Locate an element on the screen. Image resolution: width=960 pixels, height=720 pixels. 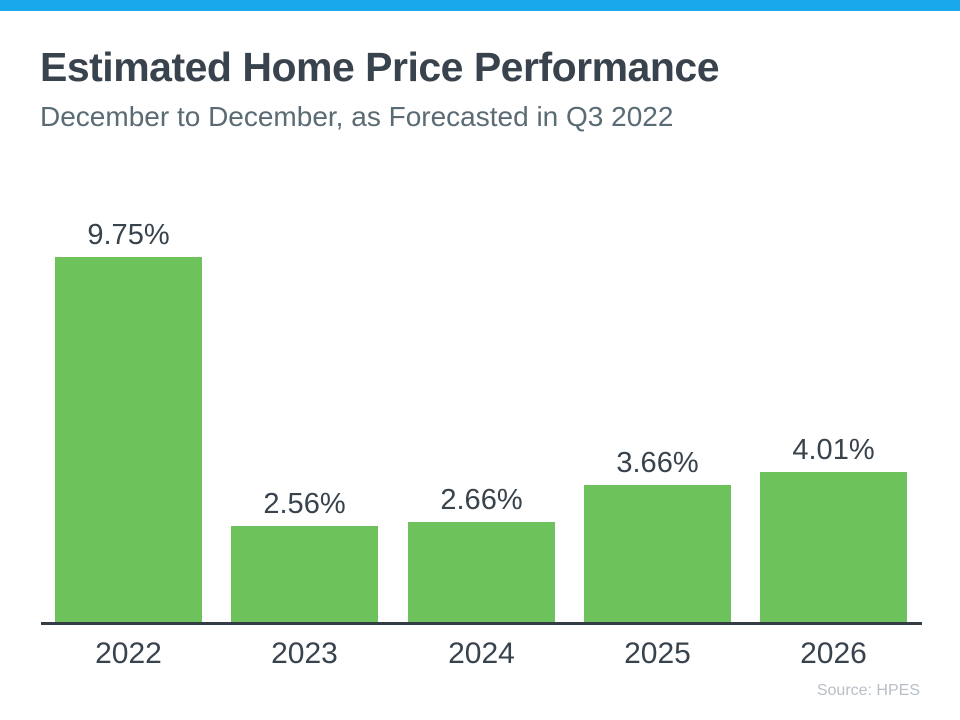
bar-value-label-2022: 9.75% is located at coordinates (128, 235).